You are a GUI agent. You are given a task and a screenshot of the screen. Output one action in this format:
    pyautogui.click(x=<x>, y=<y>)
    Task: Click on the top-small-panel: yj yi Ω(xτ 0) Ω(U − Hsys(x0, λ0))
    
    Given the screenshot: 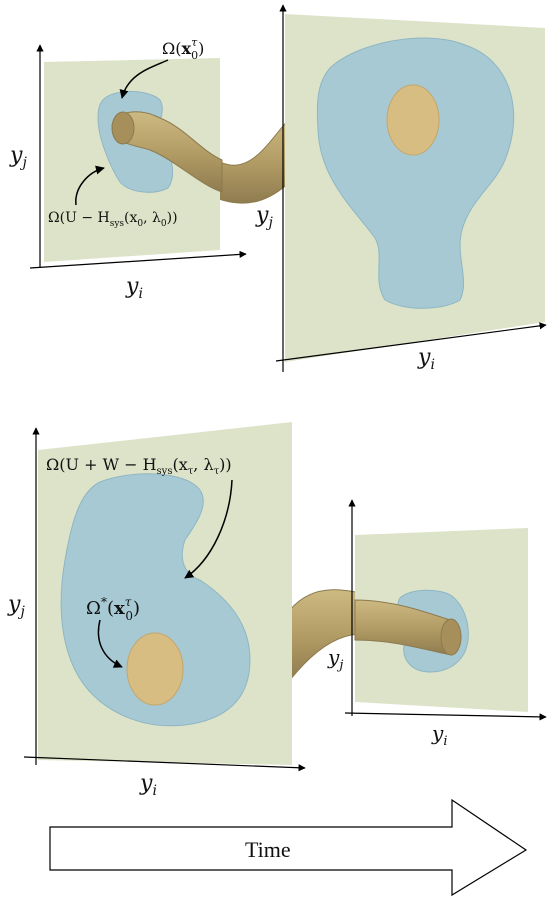 What is the action you would take?
    pyautogui.click(x=128, y=169)
    